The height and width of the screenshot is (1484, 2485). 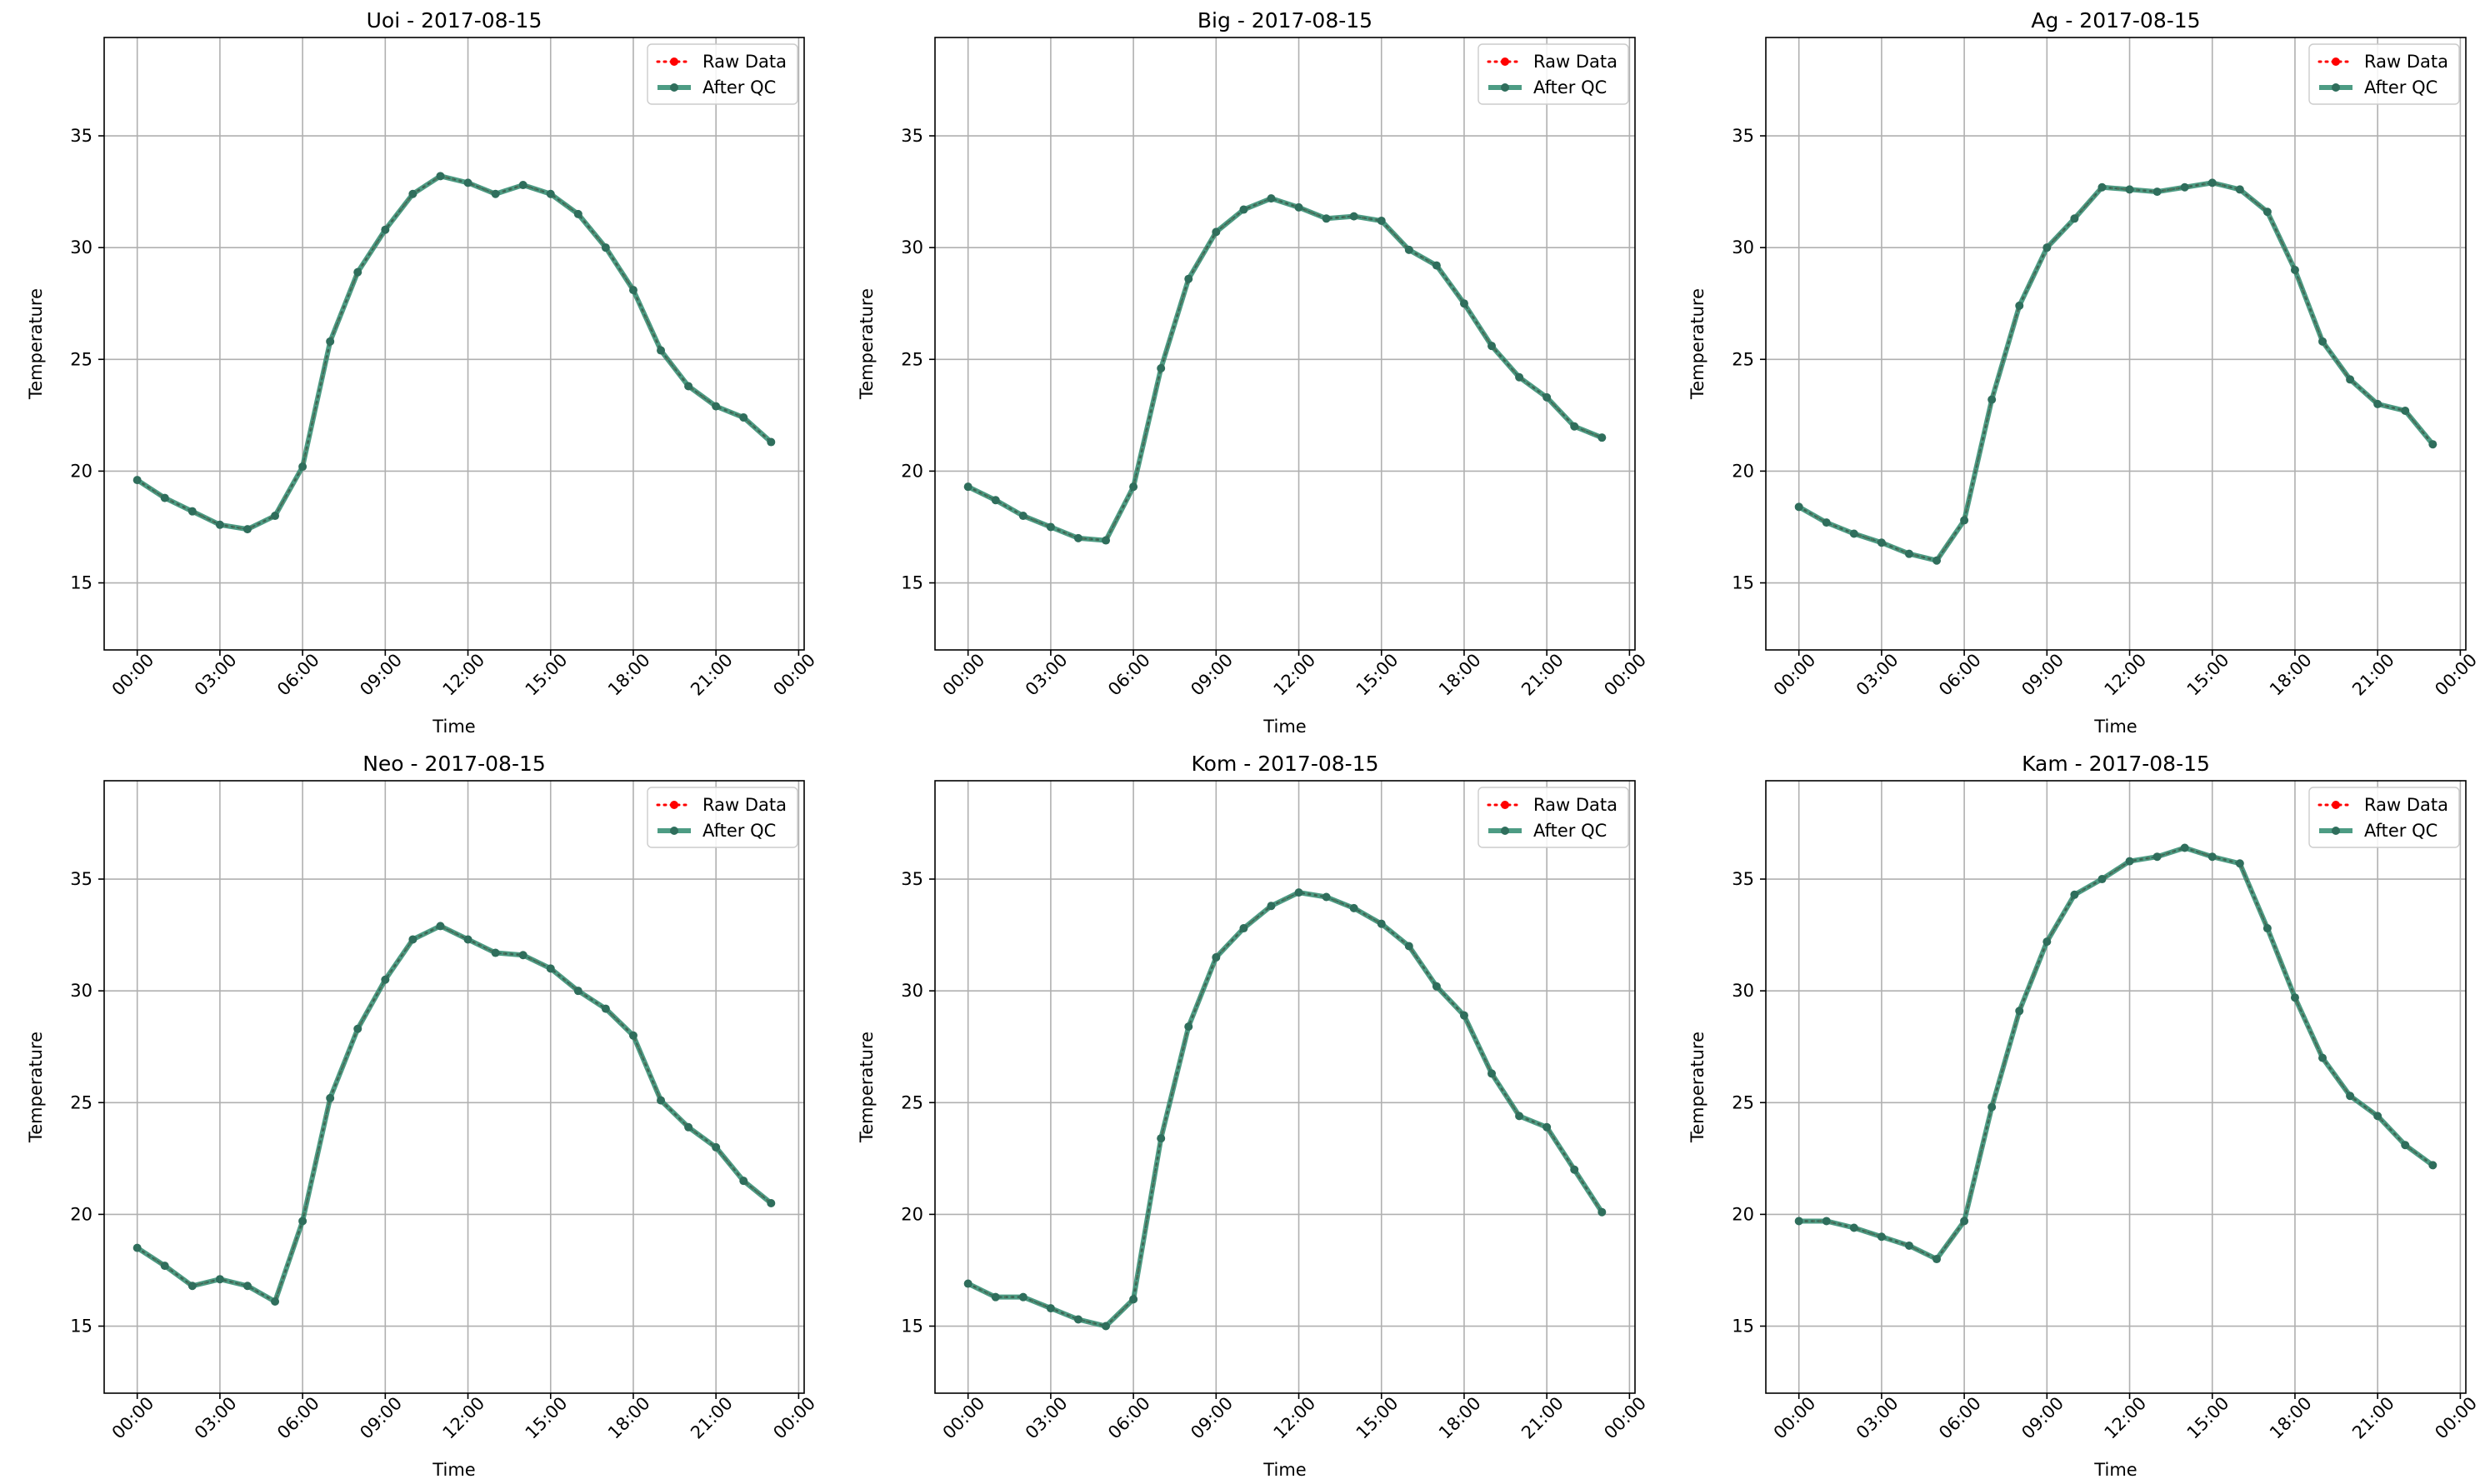 What do you see at coordinates (712, 1418) in the screenshot?
I see `x-tick-label: 21:00` at bounding box center [712, 1418].